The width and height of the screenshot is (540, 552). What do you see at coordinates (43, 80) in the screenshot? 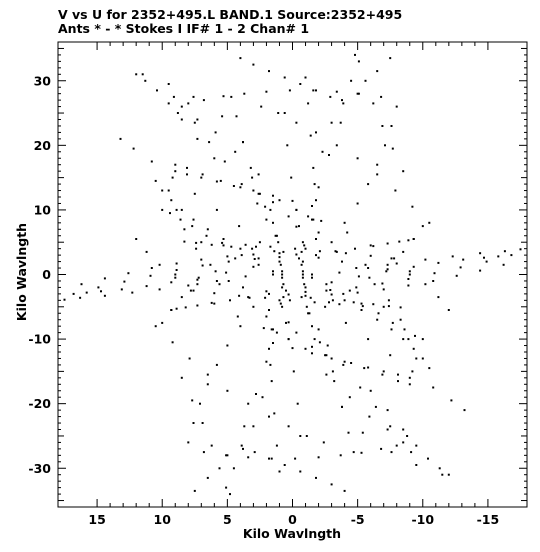
I see `y-tick-label: 30` at bounding box center [43, 80].